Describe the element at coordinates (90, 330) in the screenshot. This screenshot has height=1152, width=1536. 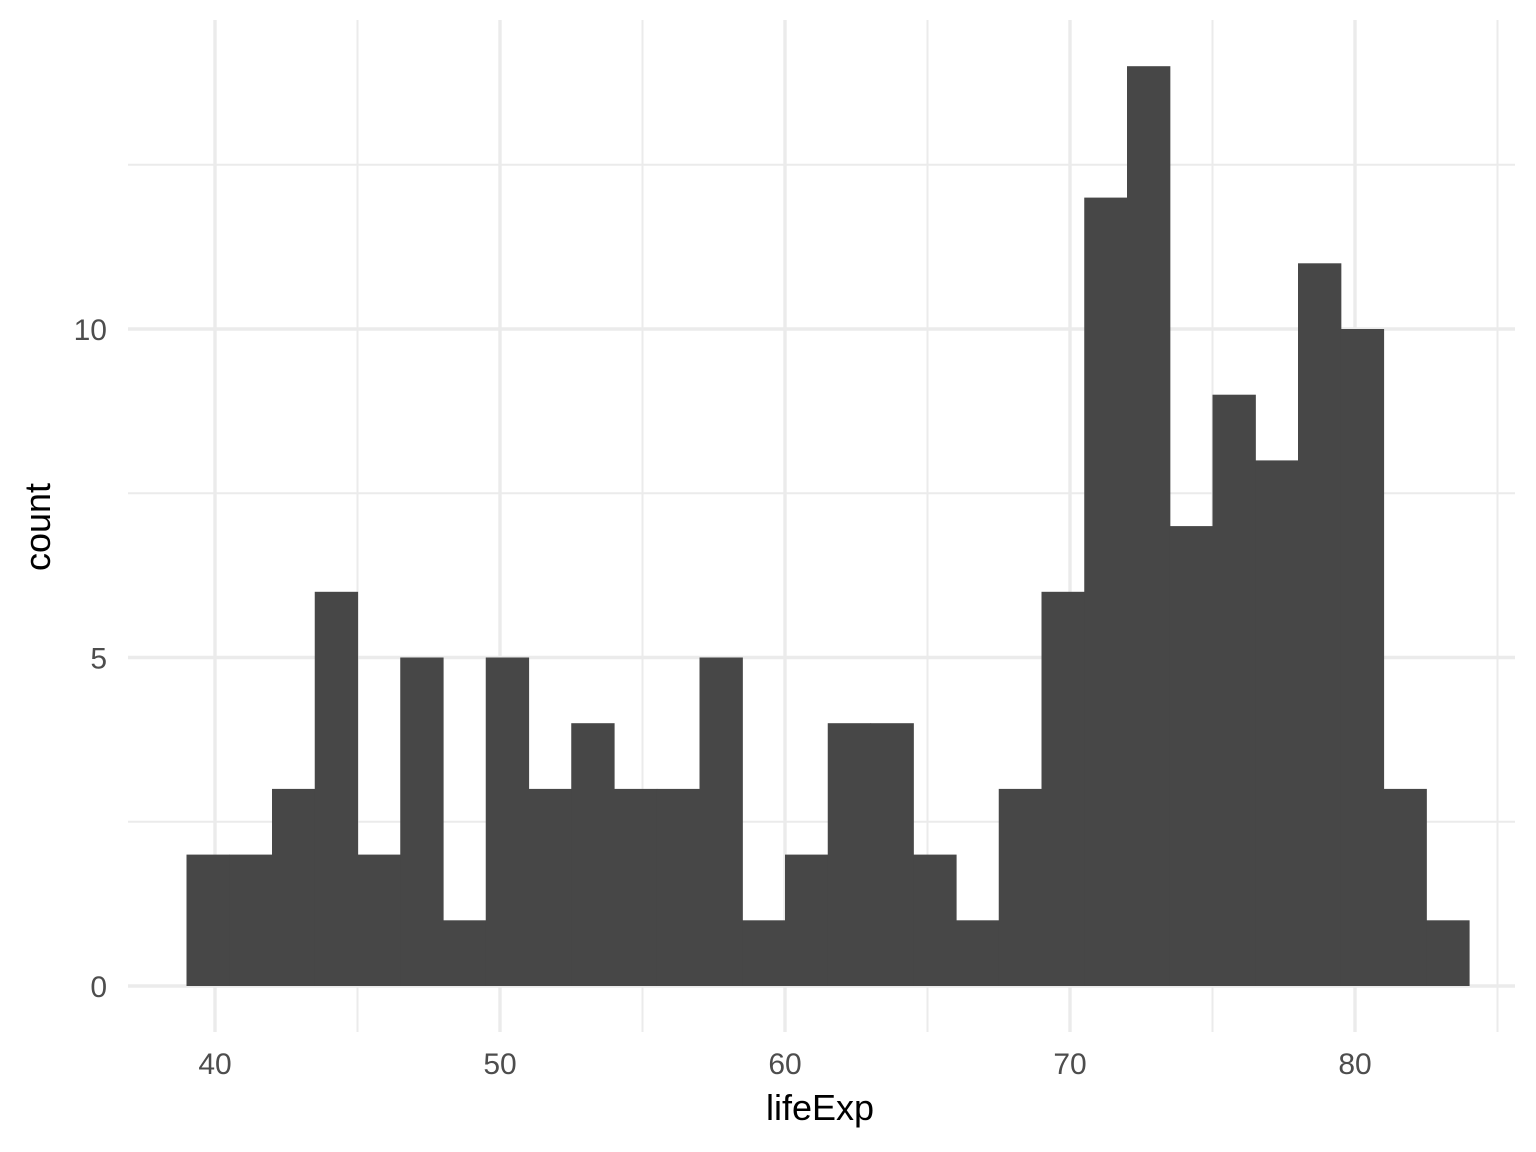
I see `y-tick-label: 10` at that location.